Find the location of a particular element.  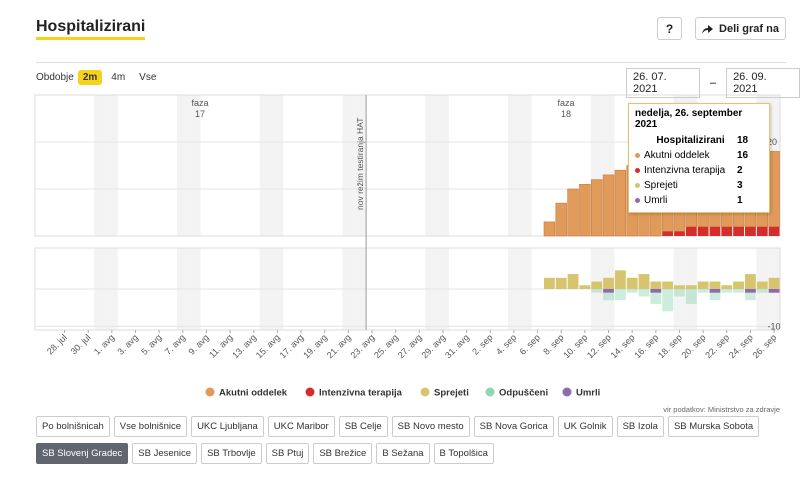

share-icon is located at coordinates (708, 29).